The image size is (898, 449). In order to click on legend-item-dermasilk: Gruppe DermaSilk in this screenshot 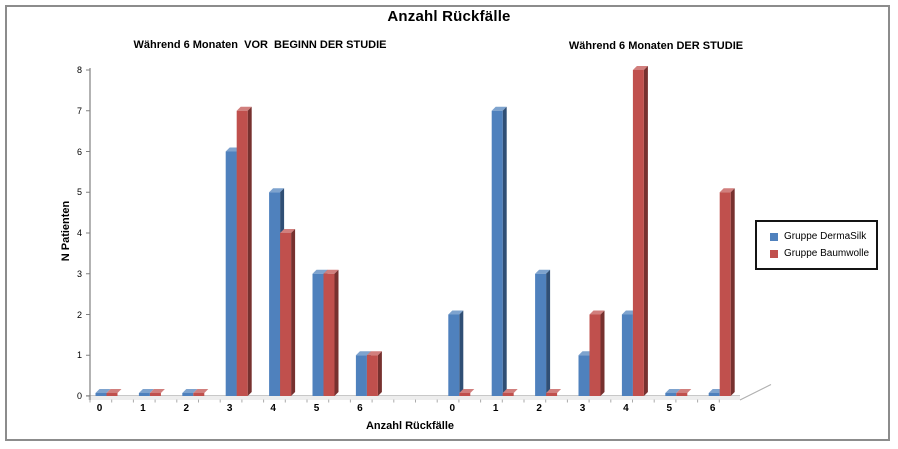, I will do `click(823, 236)`.